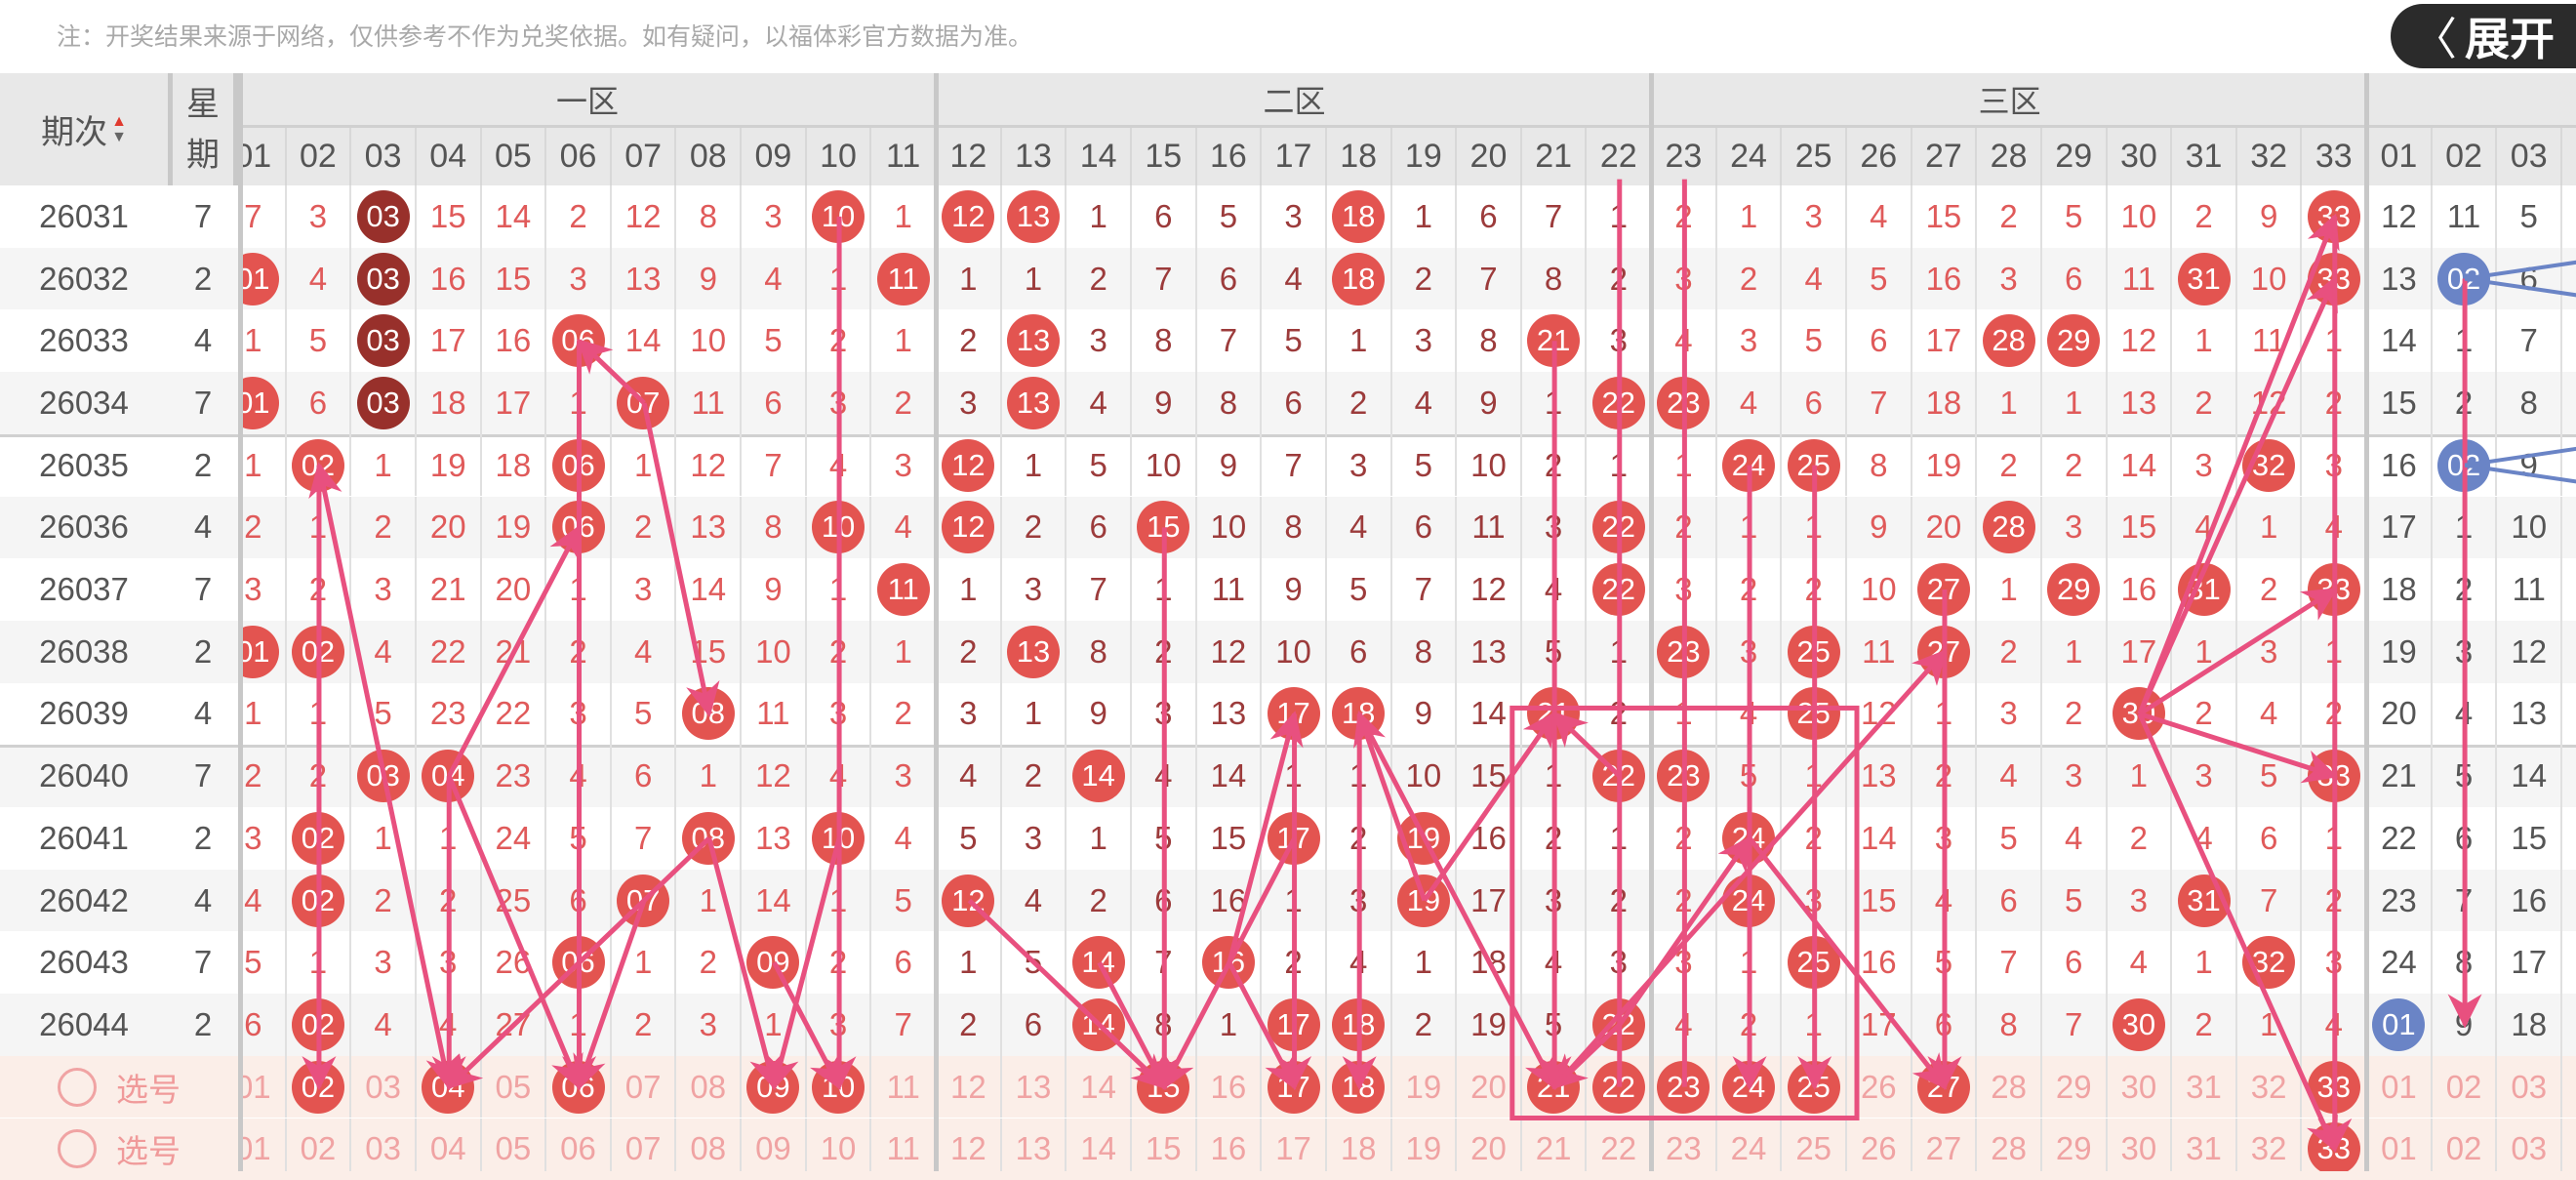  I want to click on selected-ball: 02, so click(318, 1087).